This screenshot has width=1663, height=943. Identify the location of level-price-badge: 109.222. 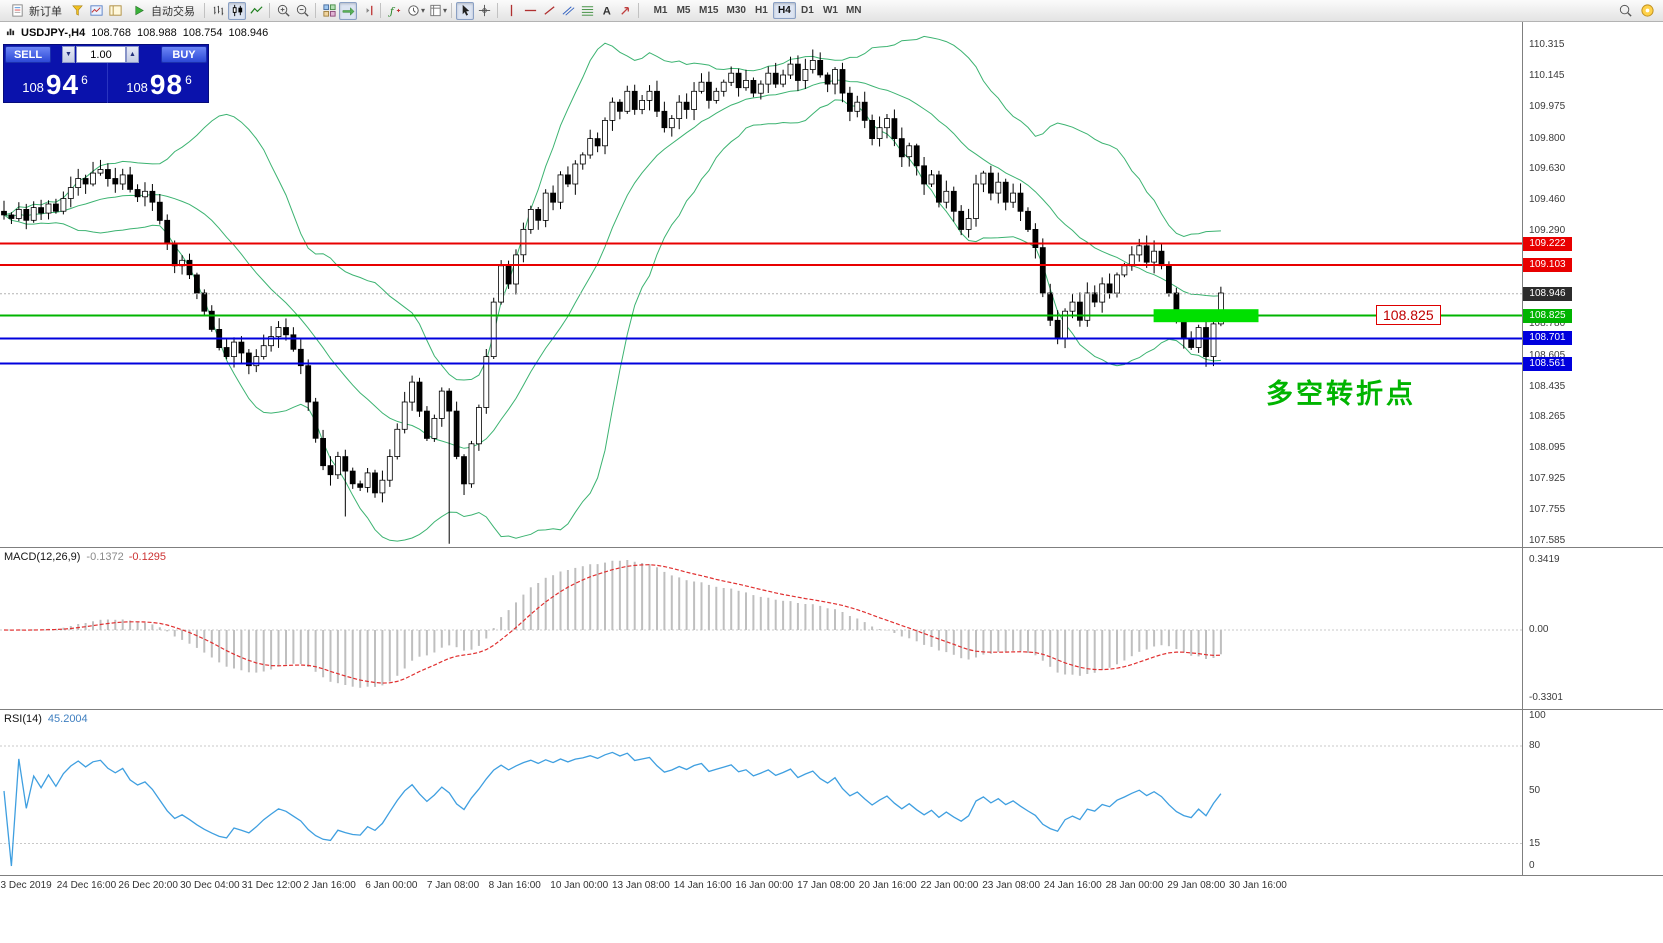
(1547, 243).